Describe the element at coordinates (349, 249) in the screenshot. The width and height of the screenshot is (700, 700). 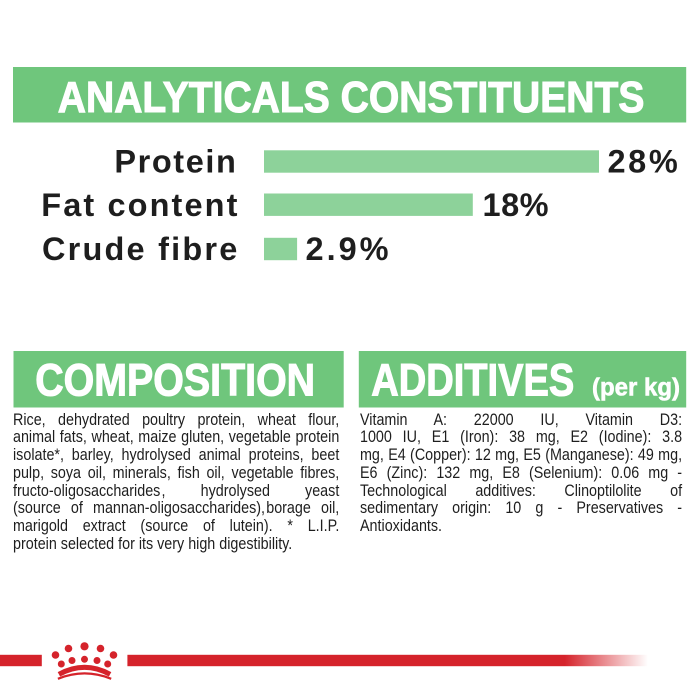
I see `svg-text: 2.9%` at that location.